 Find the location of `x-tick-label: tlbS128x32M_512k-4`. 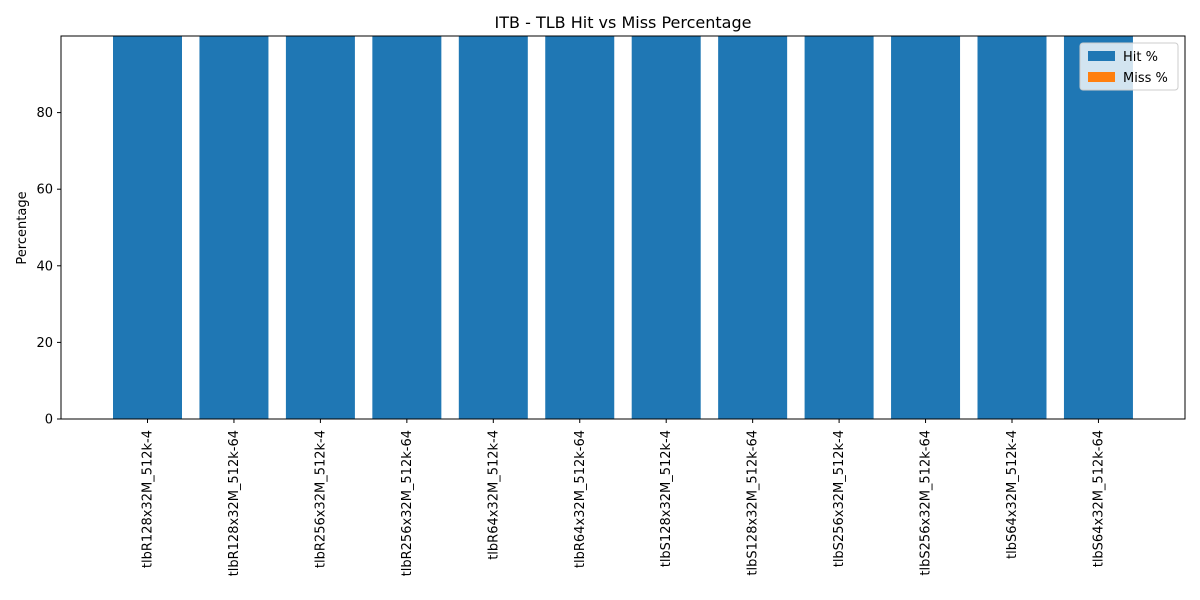

x-tick-label: tlbS128x32M_512k-4 is located at coordinates (666, 498).